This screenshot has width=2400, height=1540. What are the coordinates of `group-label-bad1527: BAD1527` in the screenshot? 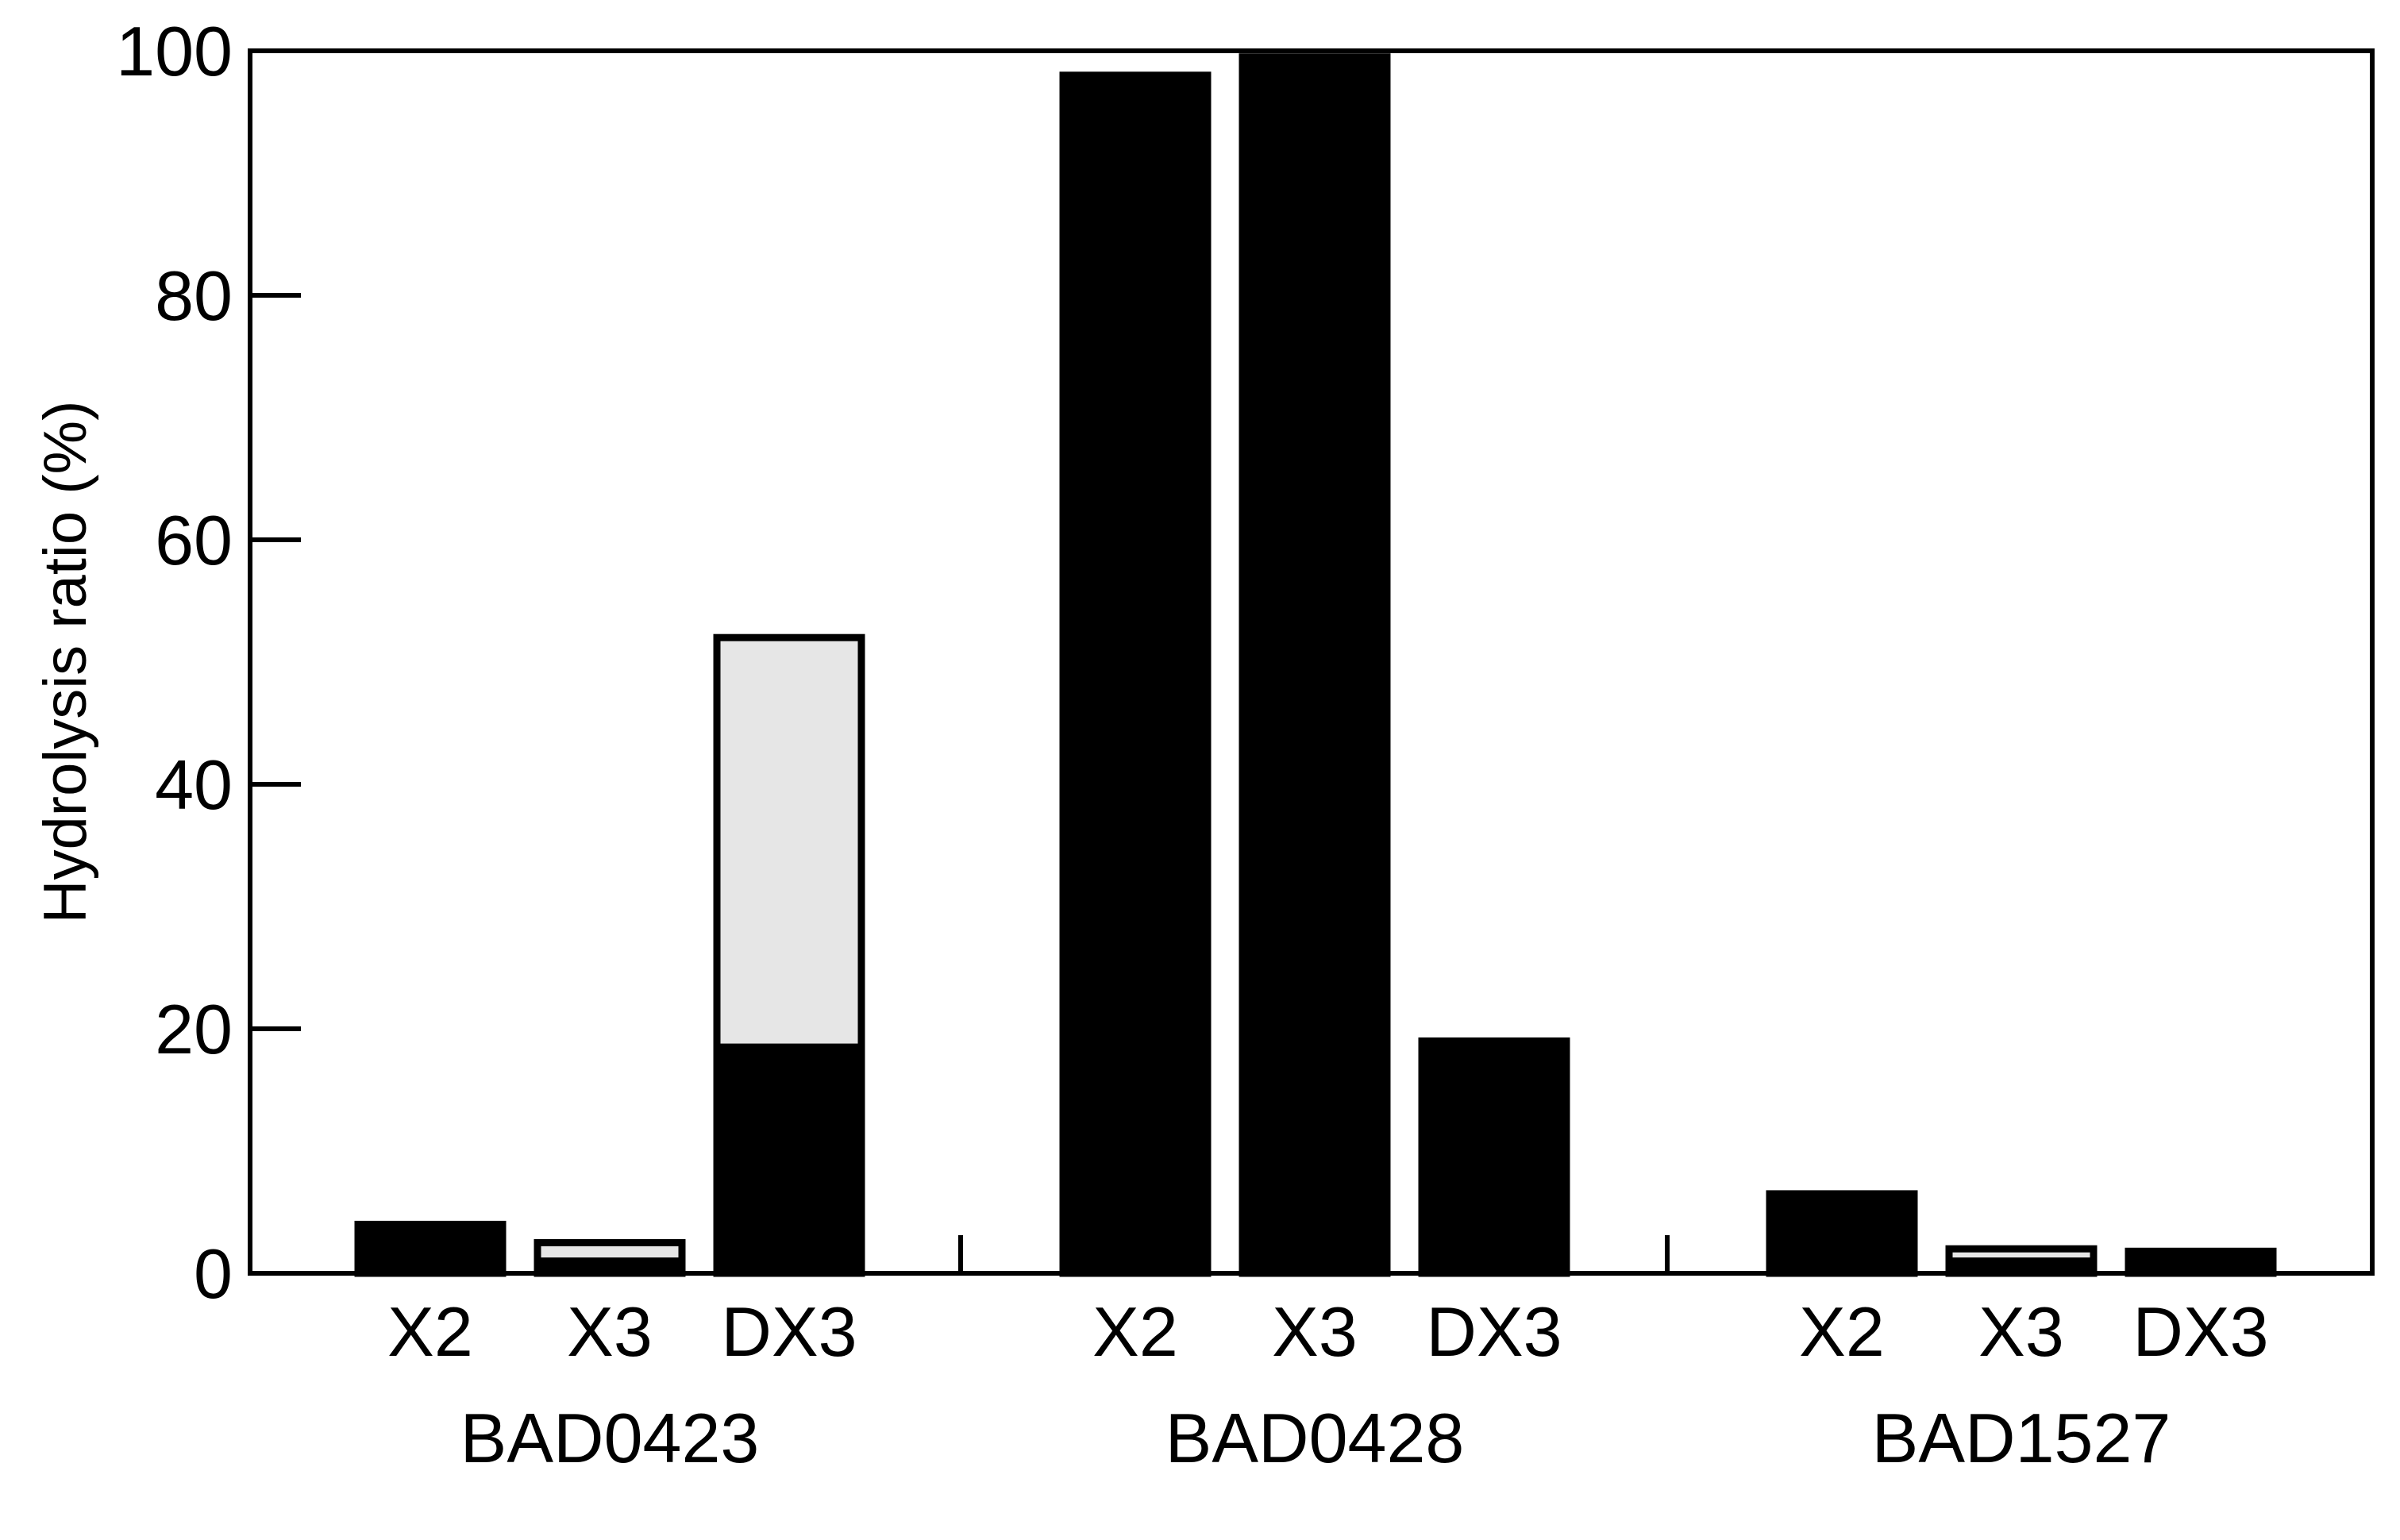 It's located at (2021, 1438).